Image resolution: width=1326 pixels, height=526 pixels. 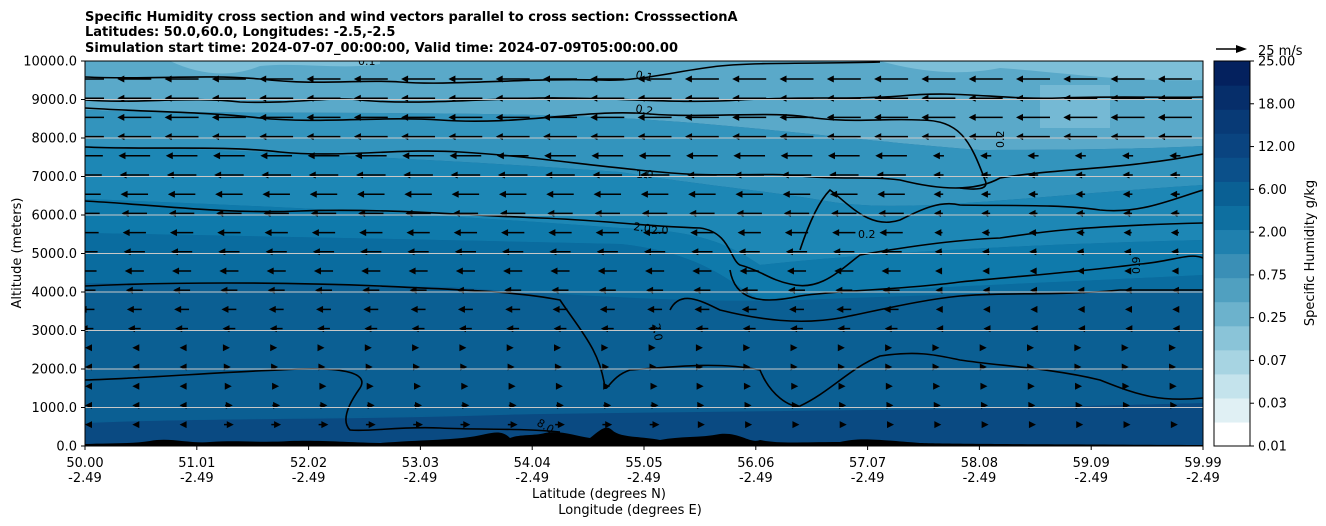 I want to click on x-tick-lat-8: 58.08, so click(x=979, y=463).